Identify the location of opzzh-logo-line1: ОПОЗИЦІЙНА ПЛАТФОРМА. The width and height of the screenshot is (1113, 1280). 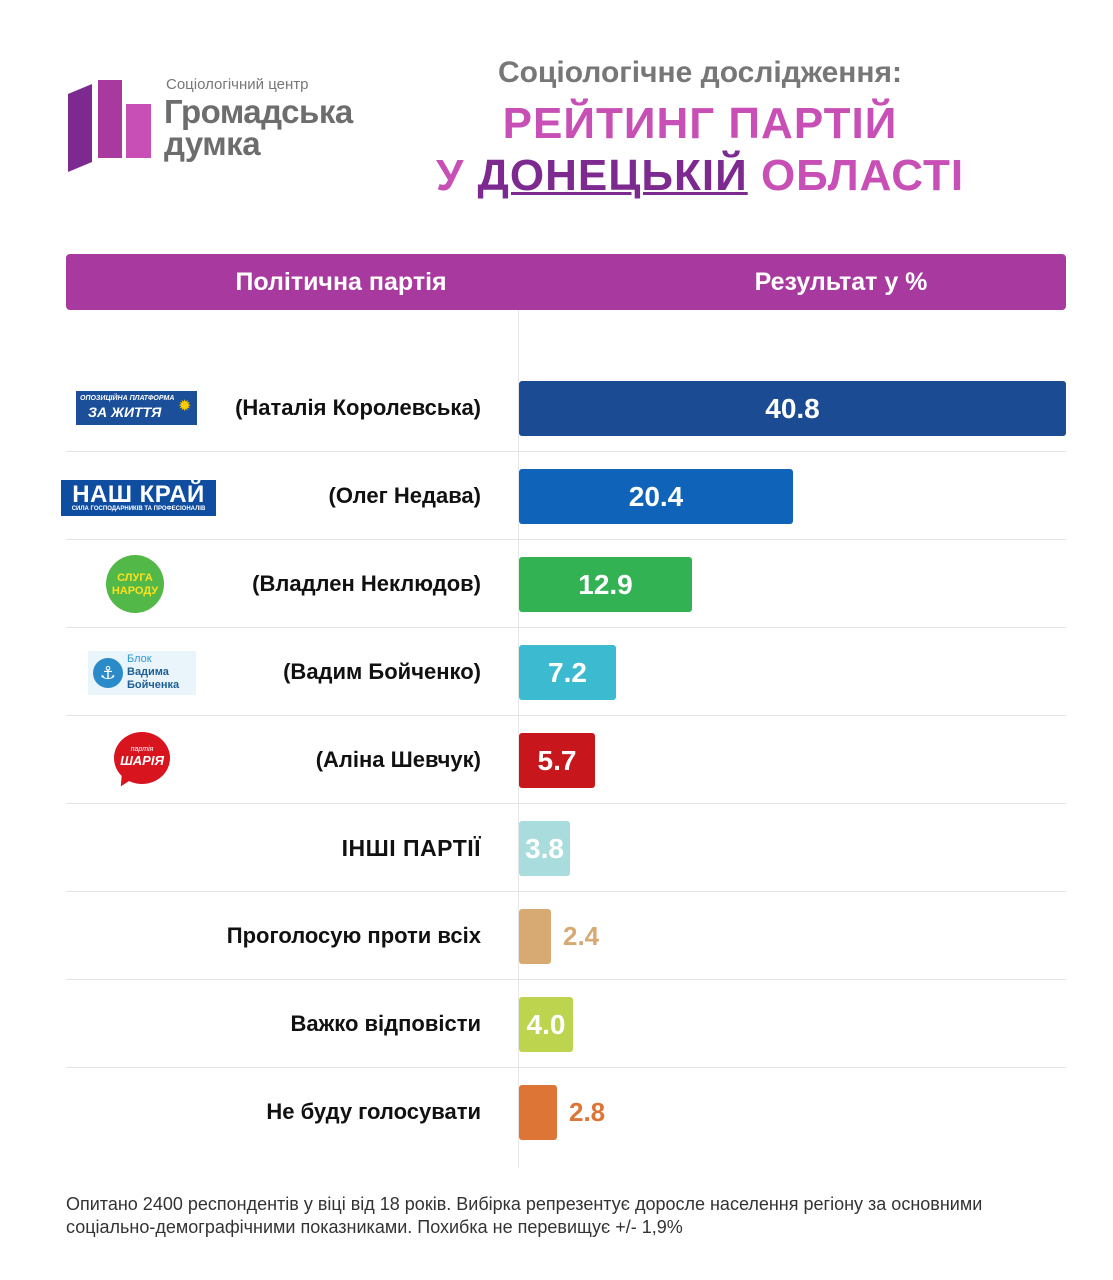
(127, 398).